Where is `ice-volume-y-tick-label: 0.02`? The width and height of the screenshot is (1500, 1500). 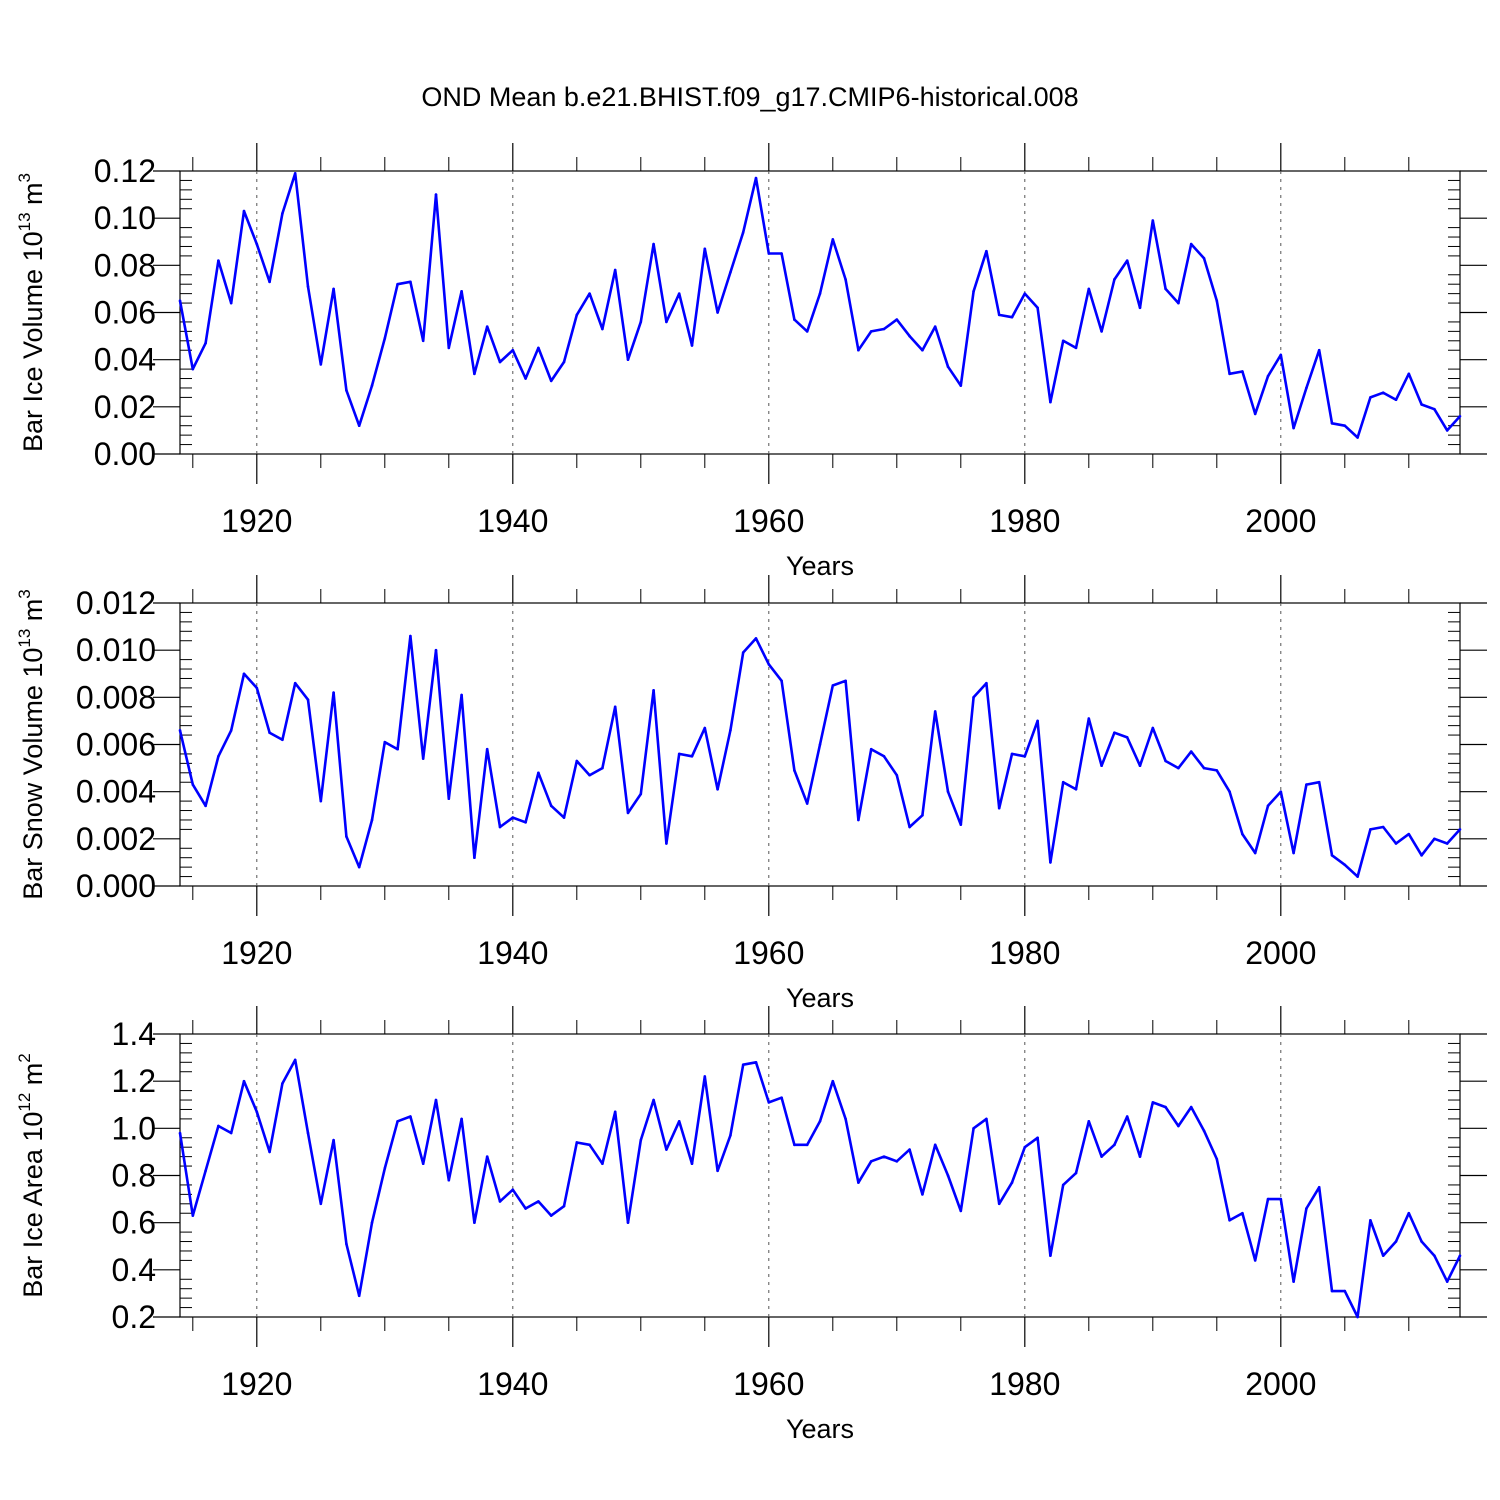 ice-volume-y-tick-label: 0.02 is located at coordinates (125, 407).